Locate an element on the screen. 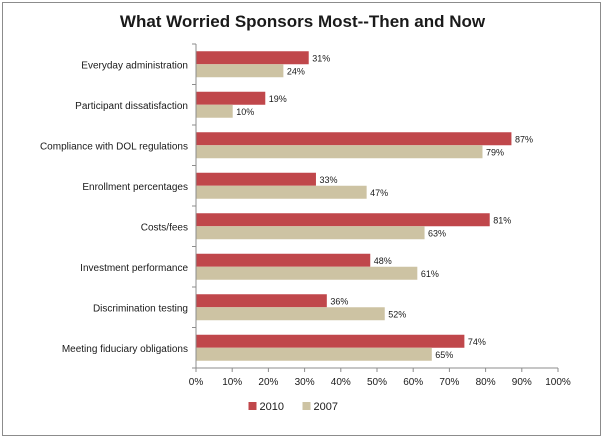 The height and width of the screenshot is (440, 605). data-label: 33% is located at coordinates (328, 180).